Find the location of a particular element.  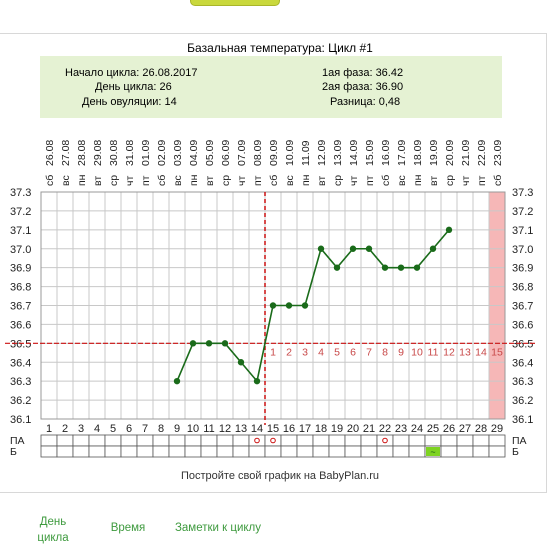

date-label: 11.09 is located at coordinates (306, 153).